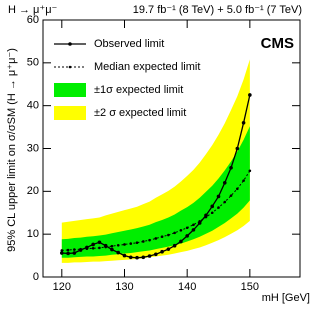 The height and width of the screenshot is (311, 320). I want to click on y-tick-label: 50, so click(33, 63).